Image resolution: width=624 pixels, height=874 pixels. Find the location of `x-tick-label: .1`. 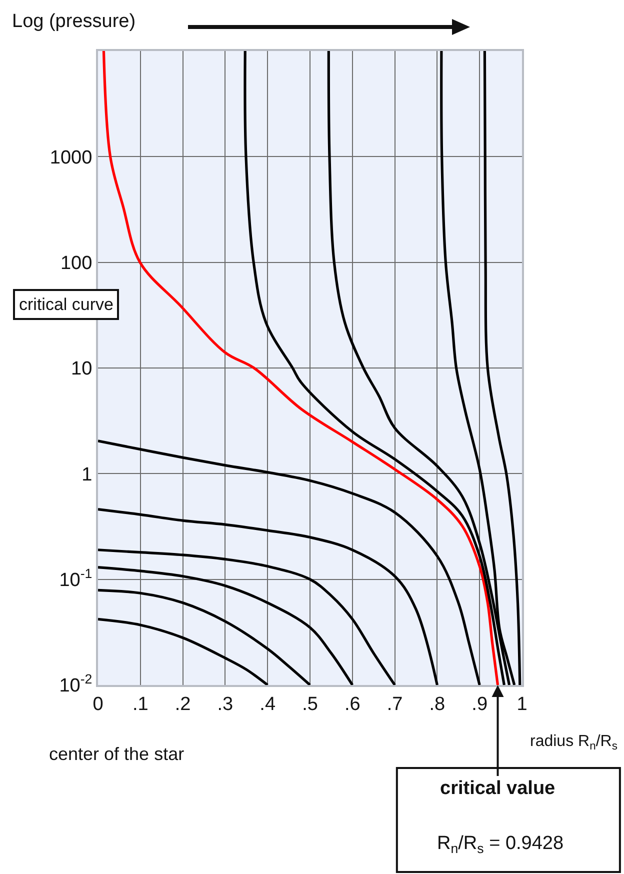

x-tick-label: .1 is located at coordinates (140, 704).